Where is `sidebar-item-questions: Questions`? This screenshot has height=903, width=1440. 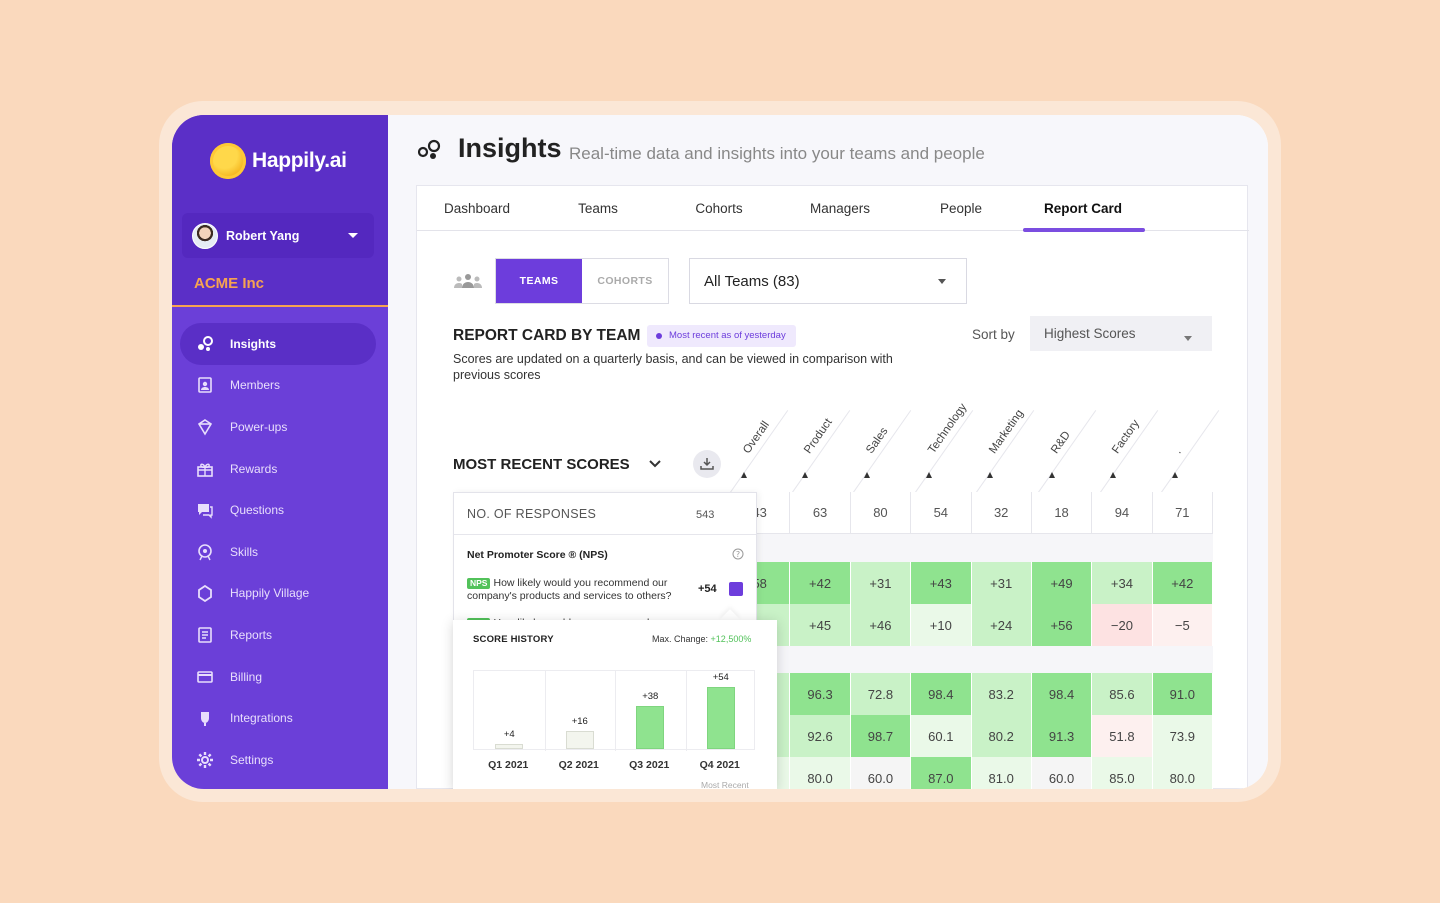
sidebar-item-questions: Questions is located at coordinates (278, 510).